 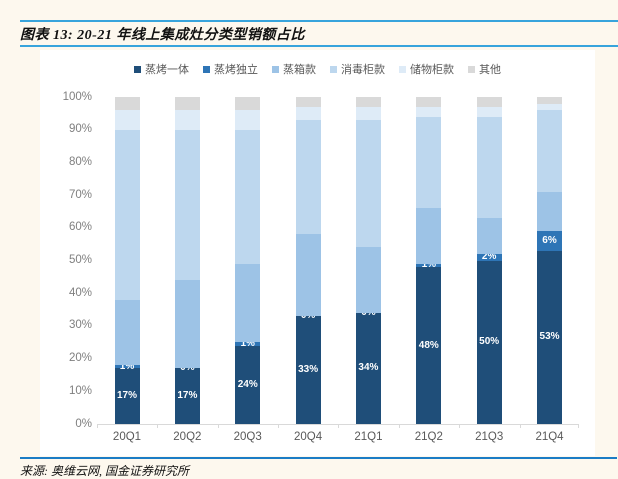 I want to click on legend-item: 消毒柜款, so click(x=357, y=69).